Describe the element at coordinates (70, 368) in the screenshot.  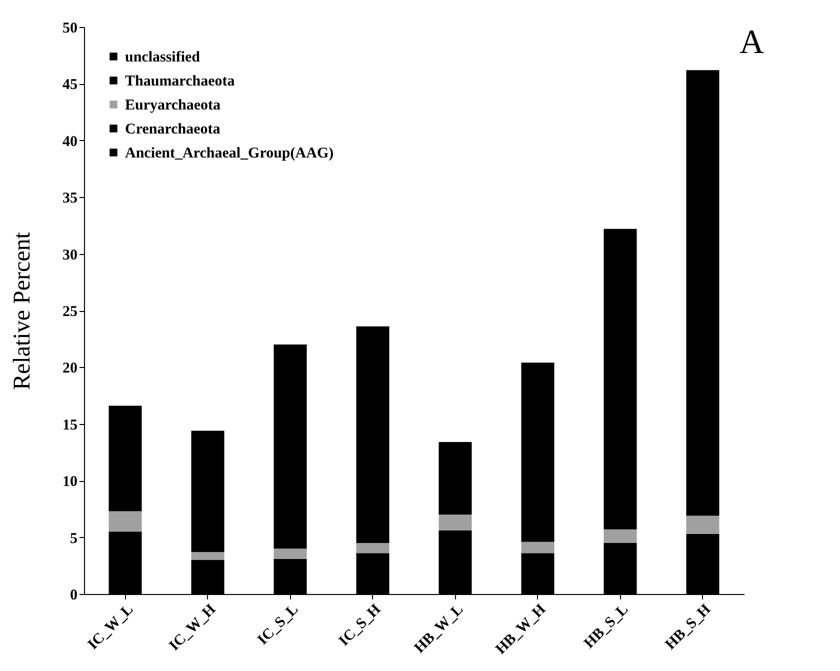
I see `y-tick-label: 20` at that location.